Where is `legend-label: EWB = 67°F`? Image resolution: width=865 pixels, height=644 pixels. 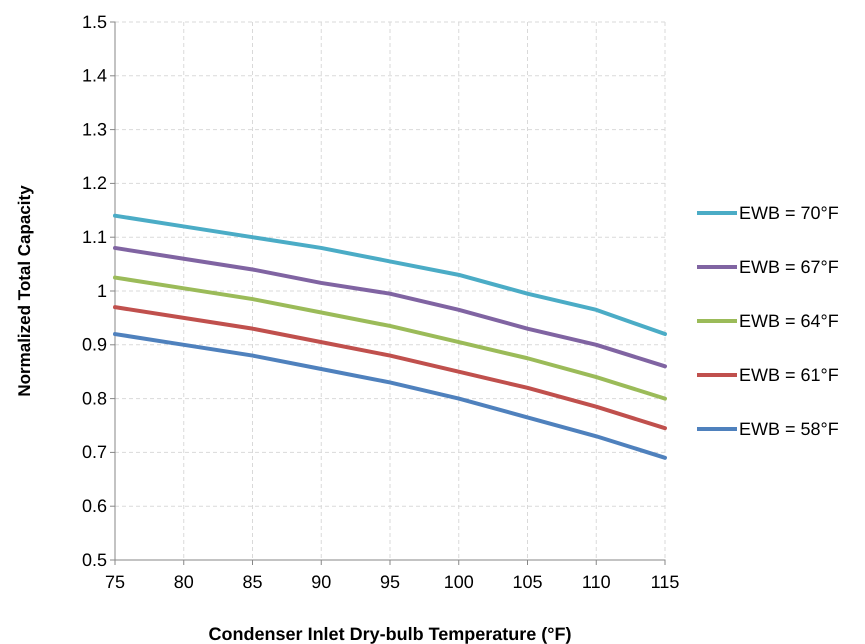
legend-label: EWB = 67°F is located at coordinates (789, 267).